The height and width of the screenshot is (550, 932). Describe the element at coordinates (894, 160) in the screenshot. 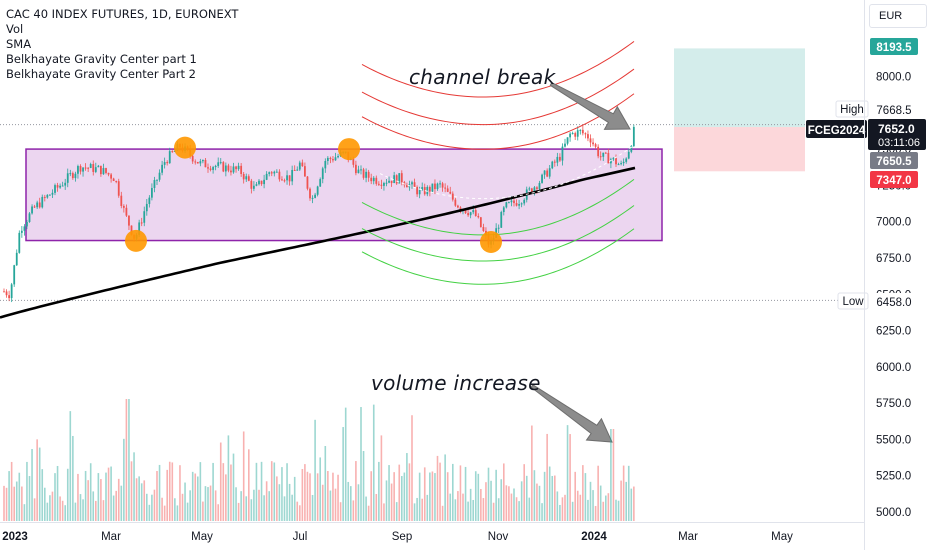

I see `entry-price-label: 7650.5` at that location.